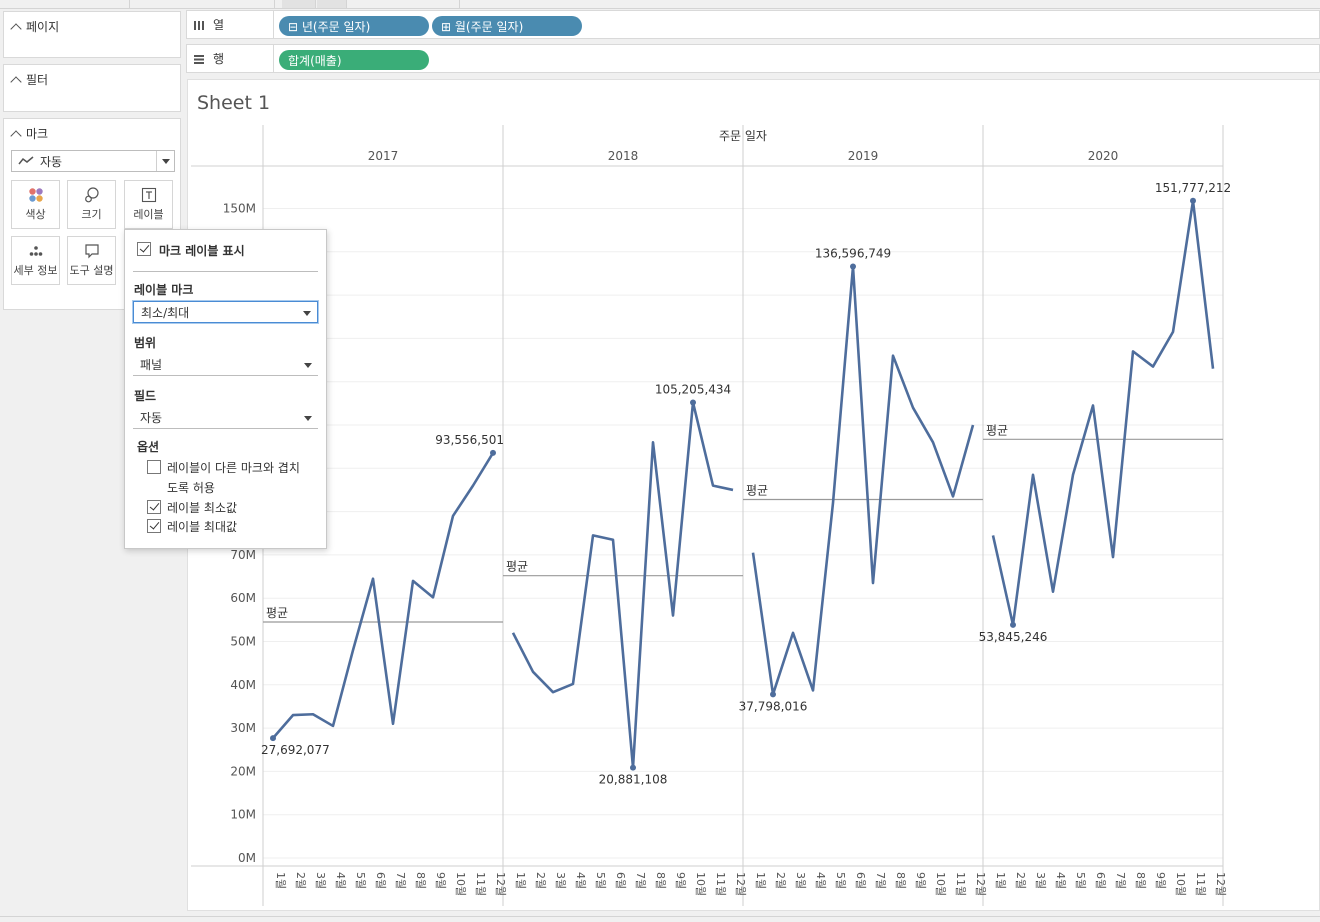  Describe the element at coordinates (1193, 188) in the screenshot. I see `max-value-label: 151,777,212` at that location.